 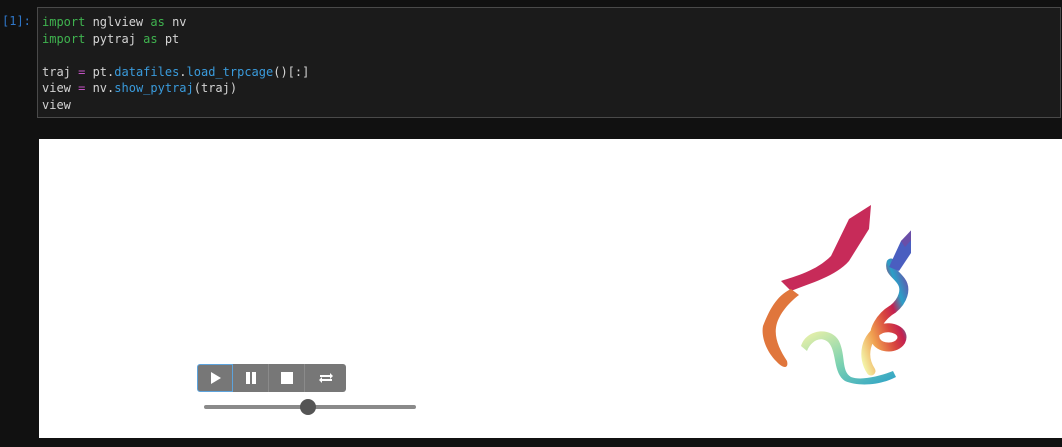 I want to click on code-token: nglview, so click(x=118, y=22).